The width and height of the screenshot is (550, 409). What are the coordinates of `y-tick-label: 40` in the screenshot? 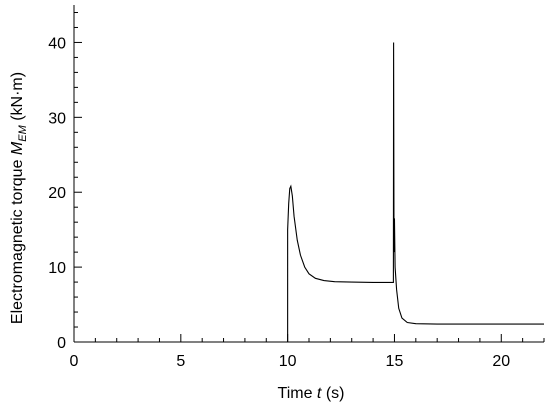 It's located at (57, 43).